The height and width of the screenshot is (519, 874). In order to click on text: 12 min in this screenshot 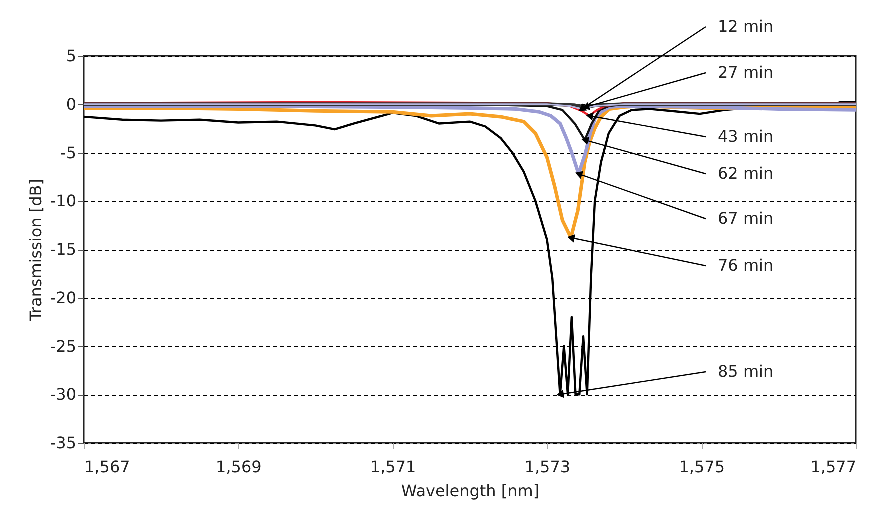, I will do `click(746, 26)`.